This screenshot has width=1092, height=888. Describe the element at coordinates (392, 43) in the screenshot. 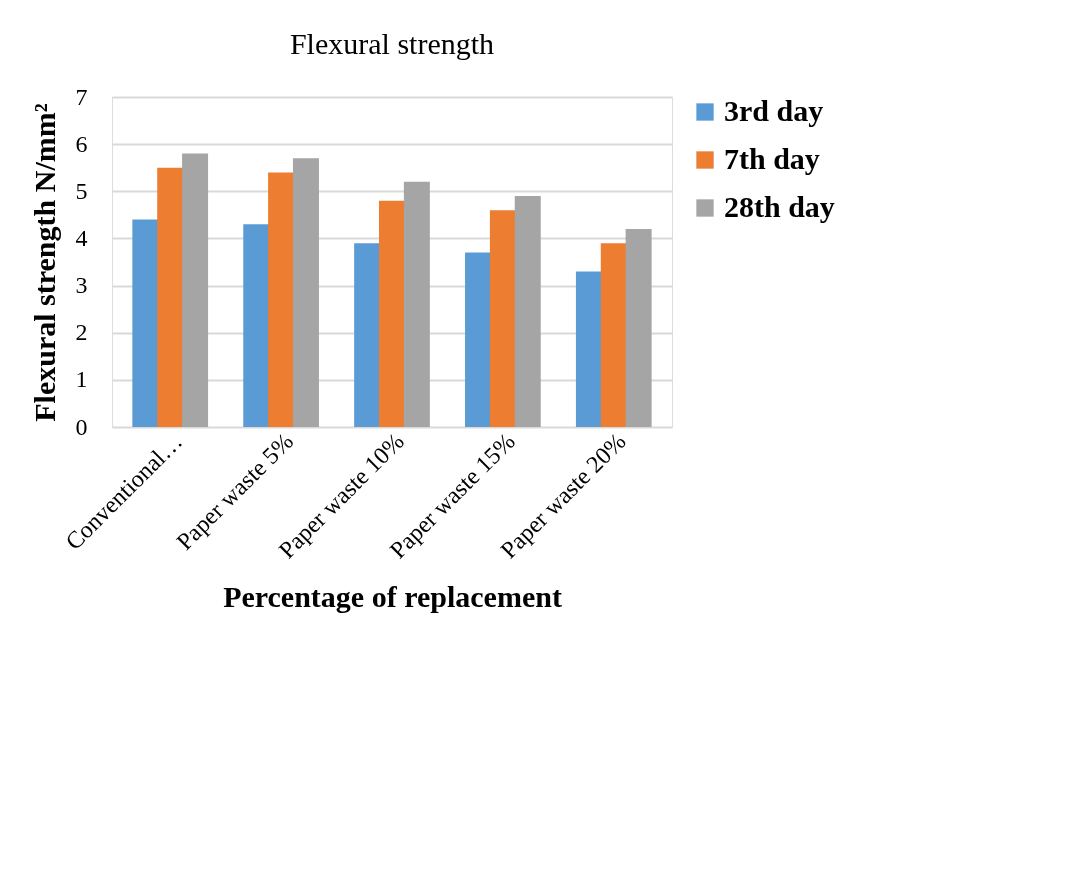

I see `chart-title: Flexural strength` at that location.